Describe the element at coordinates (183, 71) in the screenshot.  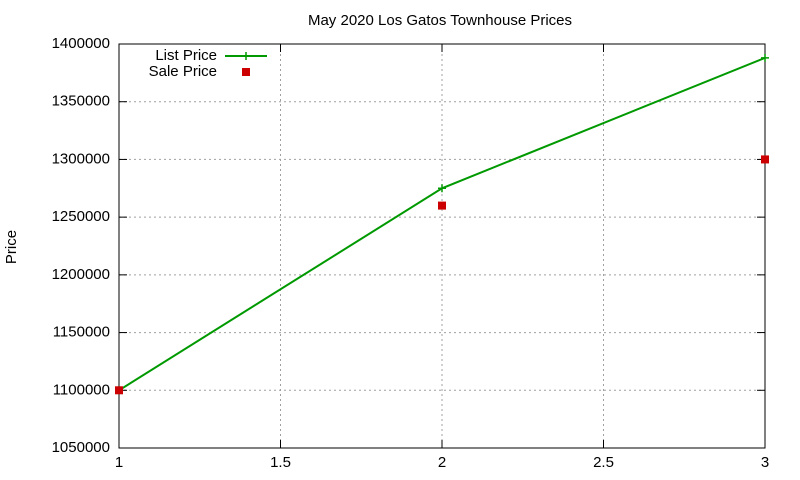
I see `legend-label: Sale Price` at that location.